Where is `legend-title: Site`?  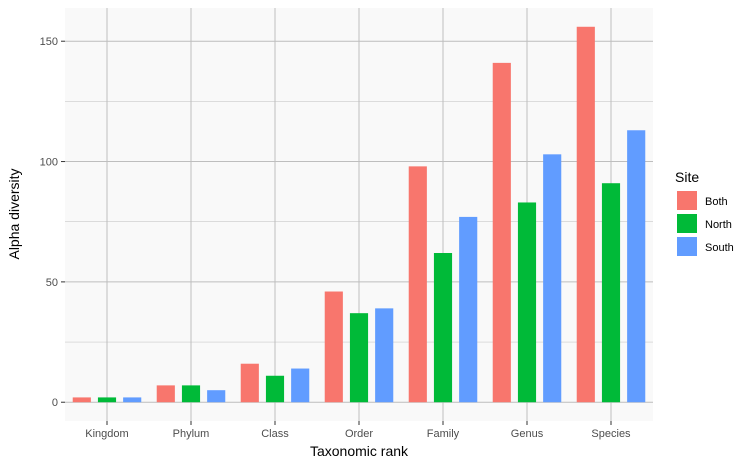
legend-title: Site is located at coordinates (687, 177).